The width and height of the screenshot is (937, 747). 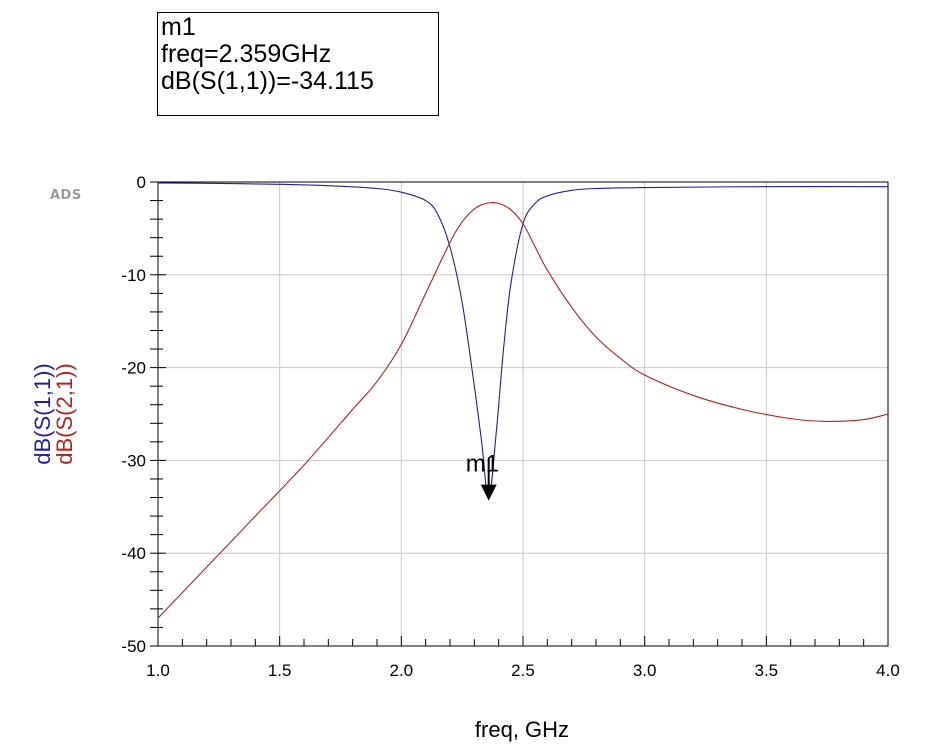 I want to click on y-axis-series-label: dB(S(1,1)), so click(x=42, y=413).